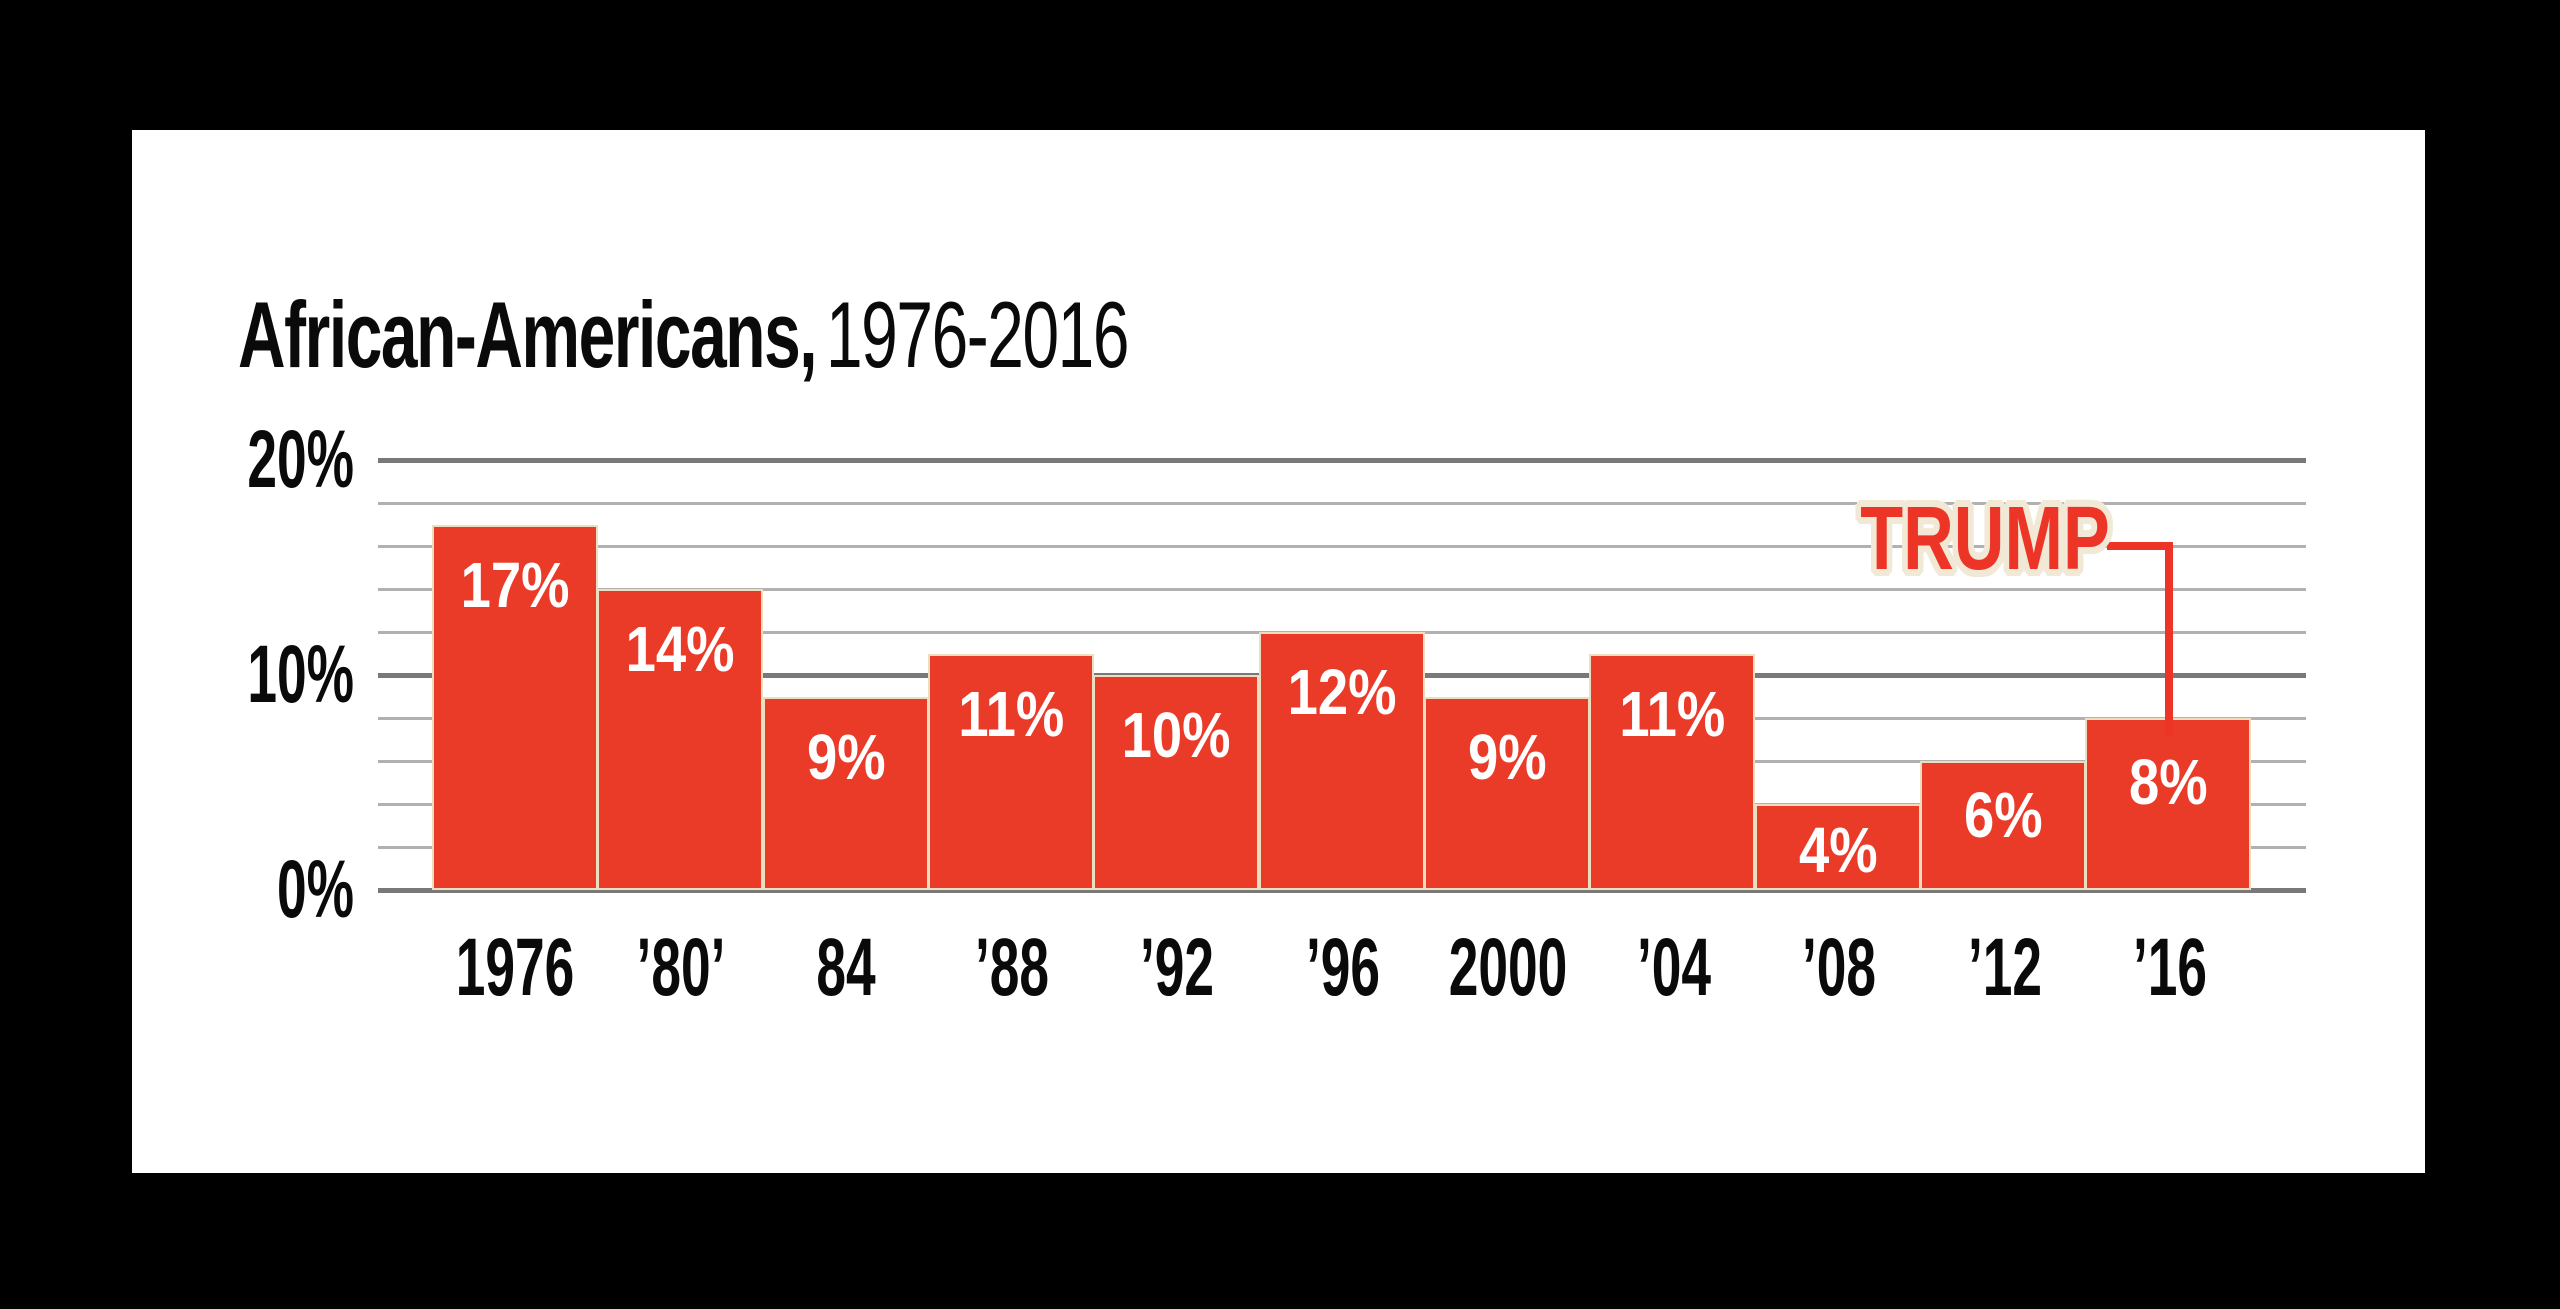 The width and height of the screenshot is (2560, 1309). I want to click on x-tick-1996: ’96, so click(1343, 967).